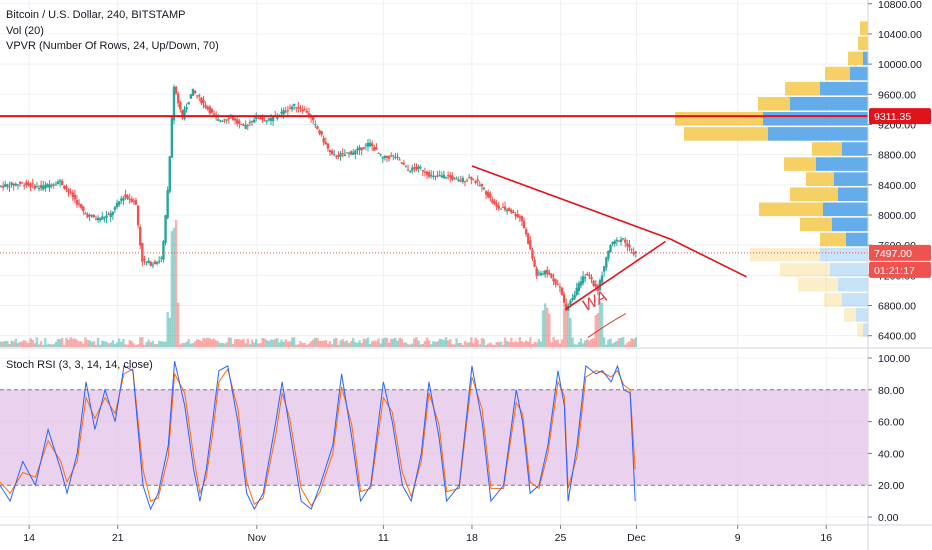 This screenshot has width=932, height=550. What do you see at coordinates (900, 252) in the screenshot?
I see `last-price-tag-bg` at bounding box center [900, 252].